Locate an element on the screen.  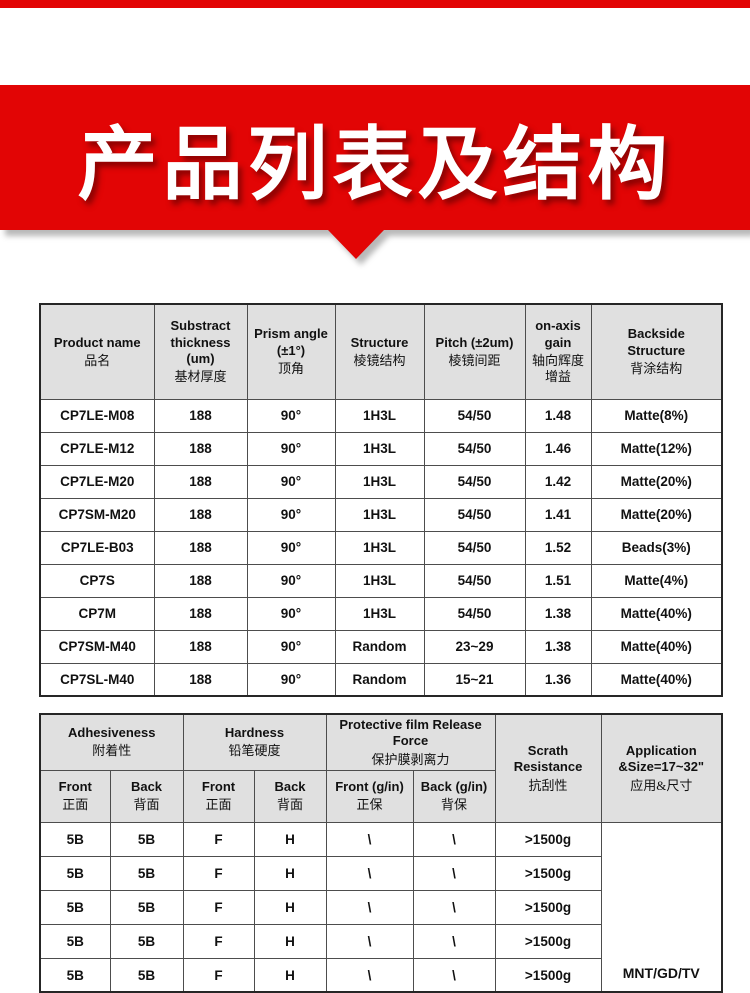
table-cell: 1.38 is located at coordinates (558, 613).